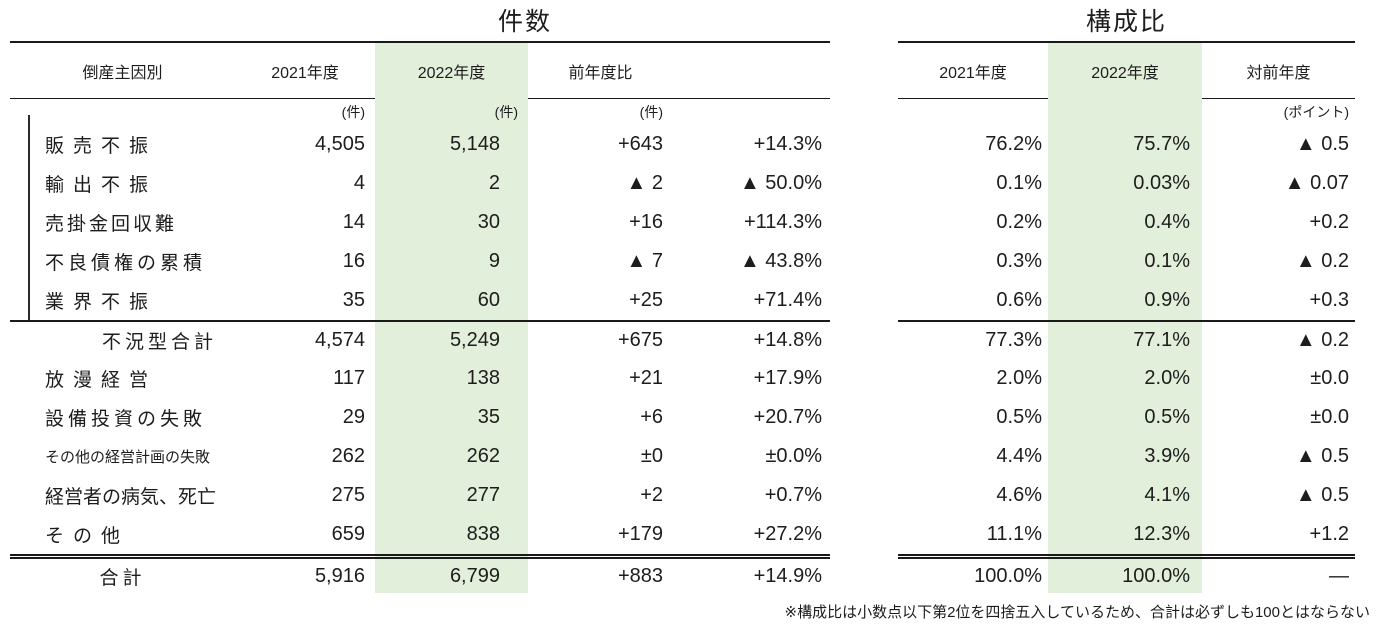  I want to click on cell-2022-count: 5,148, so click(451, 144).